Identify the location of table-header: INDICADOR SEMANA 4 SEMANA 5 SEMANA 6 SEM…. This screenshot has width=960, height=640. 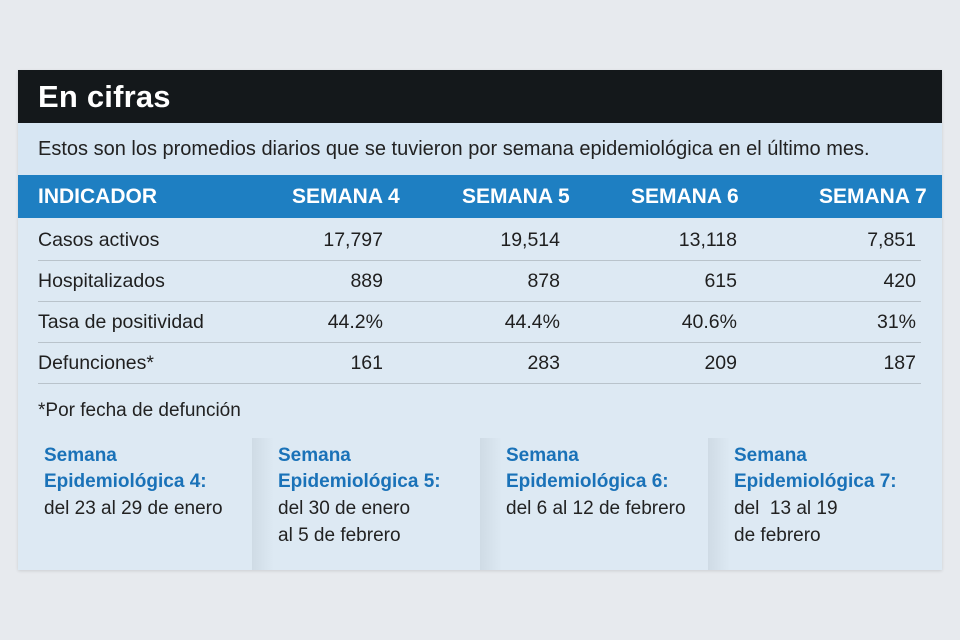
(480, 196).